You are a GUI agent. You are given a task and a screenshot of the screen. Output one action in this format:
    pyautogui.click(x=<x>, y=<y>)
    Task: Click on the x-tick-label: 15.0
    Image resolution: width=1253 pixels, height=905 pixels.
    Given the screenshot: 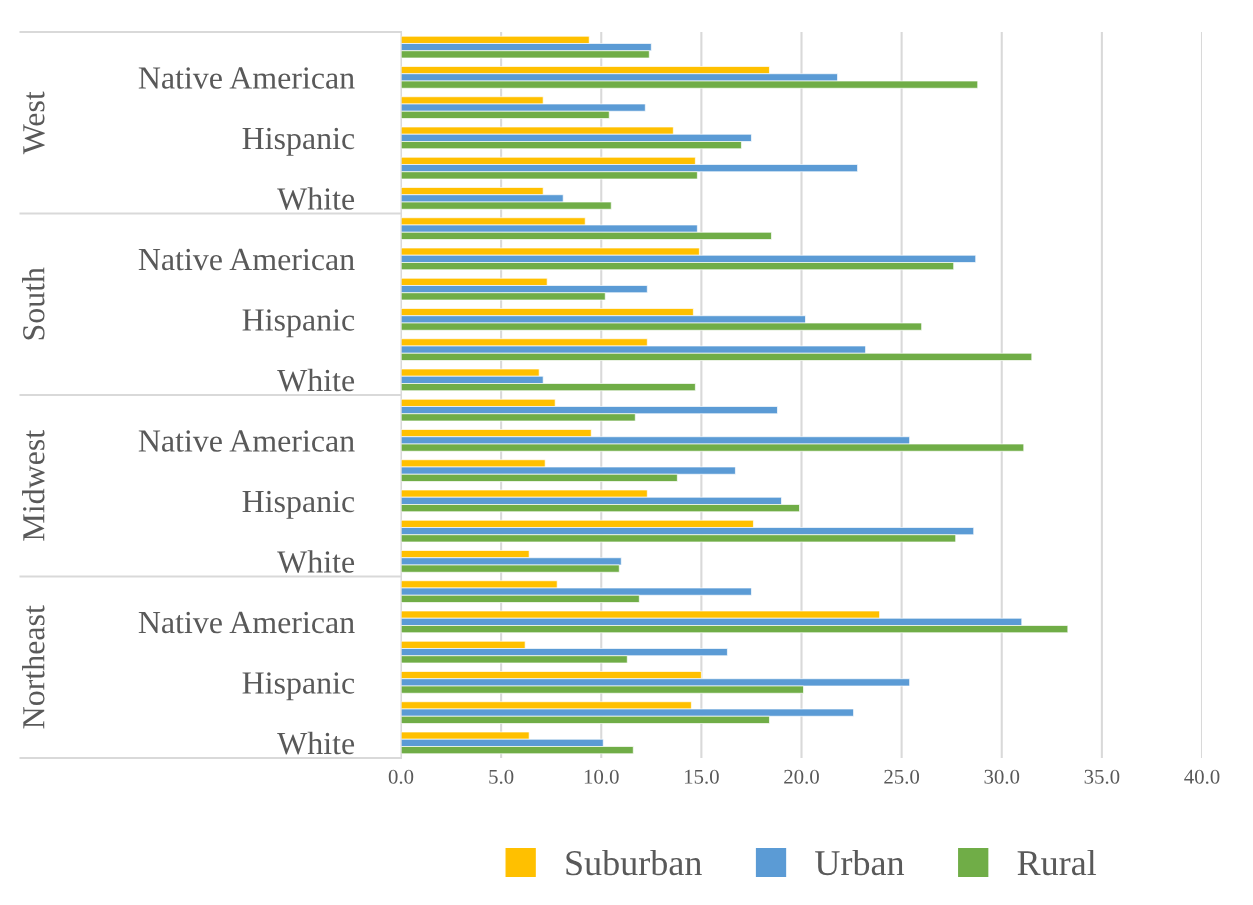 What is the action you would take?
    pyautogui.click(x=701, y=776)
    